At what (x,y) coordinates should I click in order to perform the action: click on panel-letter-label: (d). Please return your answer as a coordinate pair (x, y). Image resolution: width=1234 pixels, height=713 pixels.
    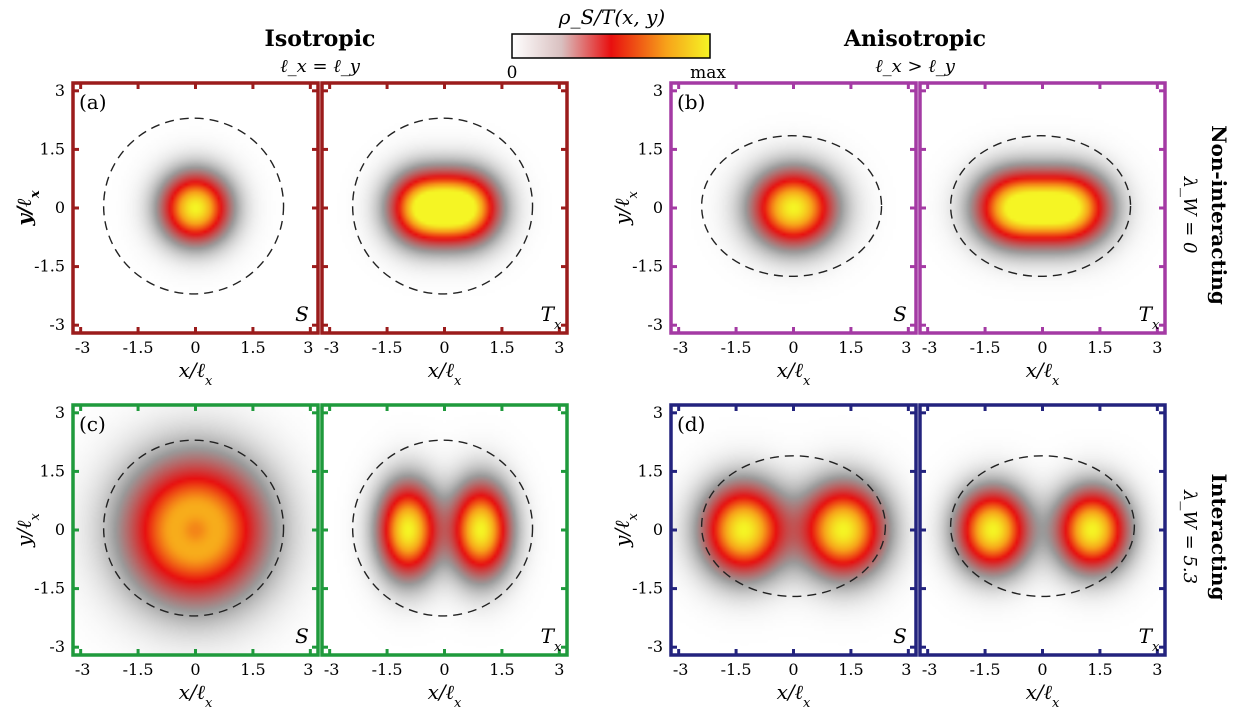
    Looking at the image, I should click on (691, 424).